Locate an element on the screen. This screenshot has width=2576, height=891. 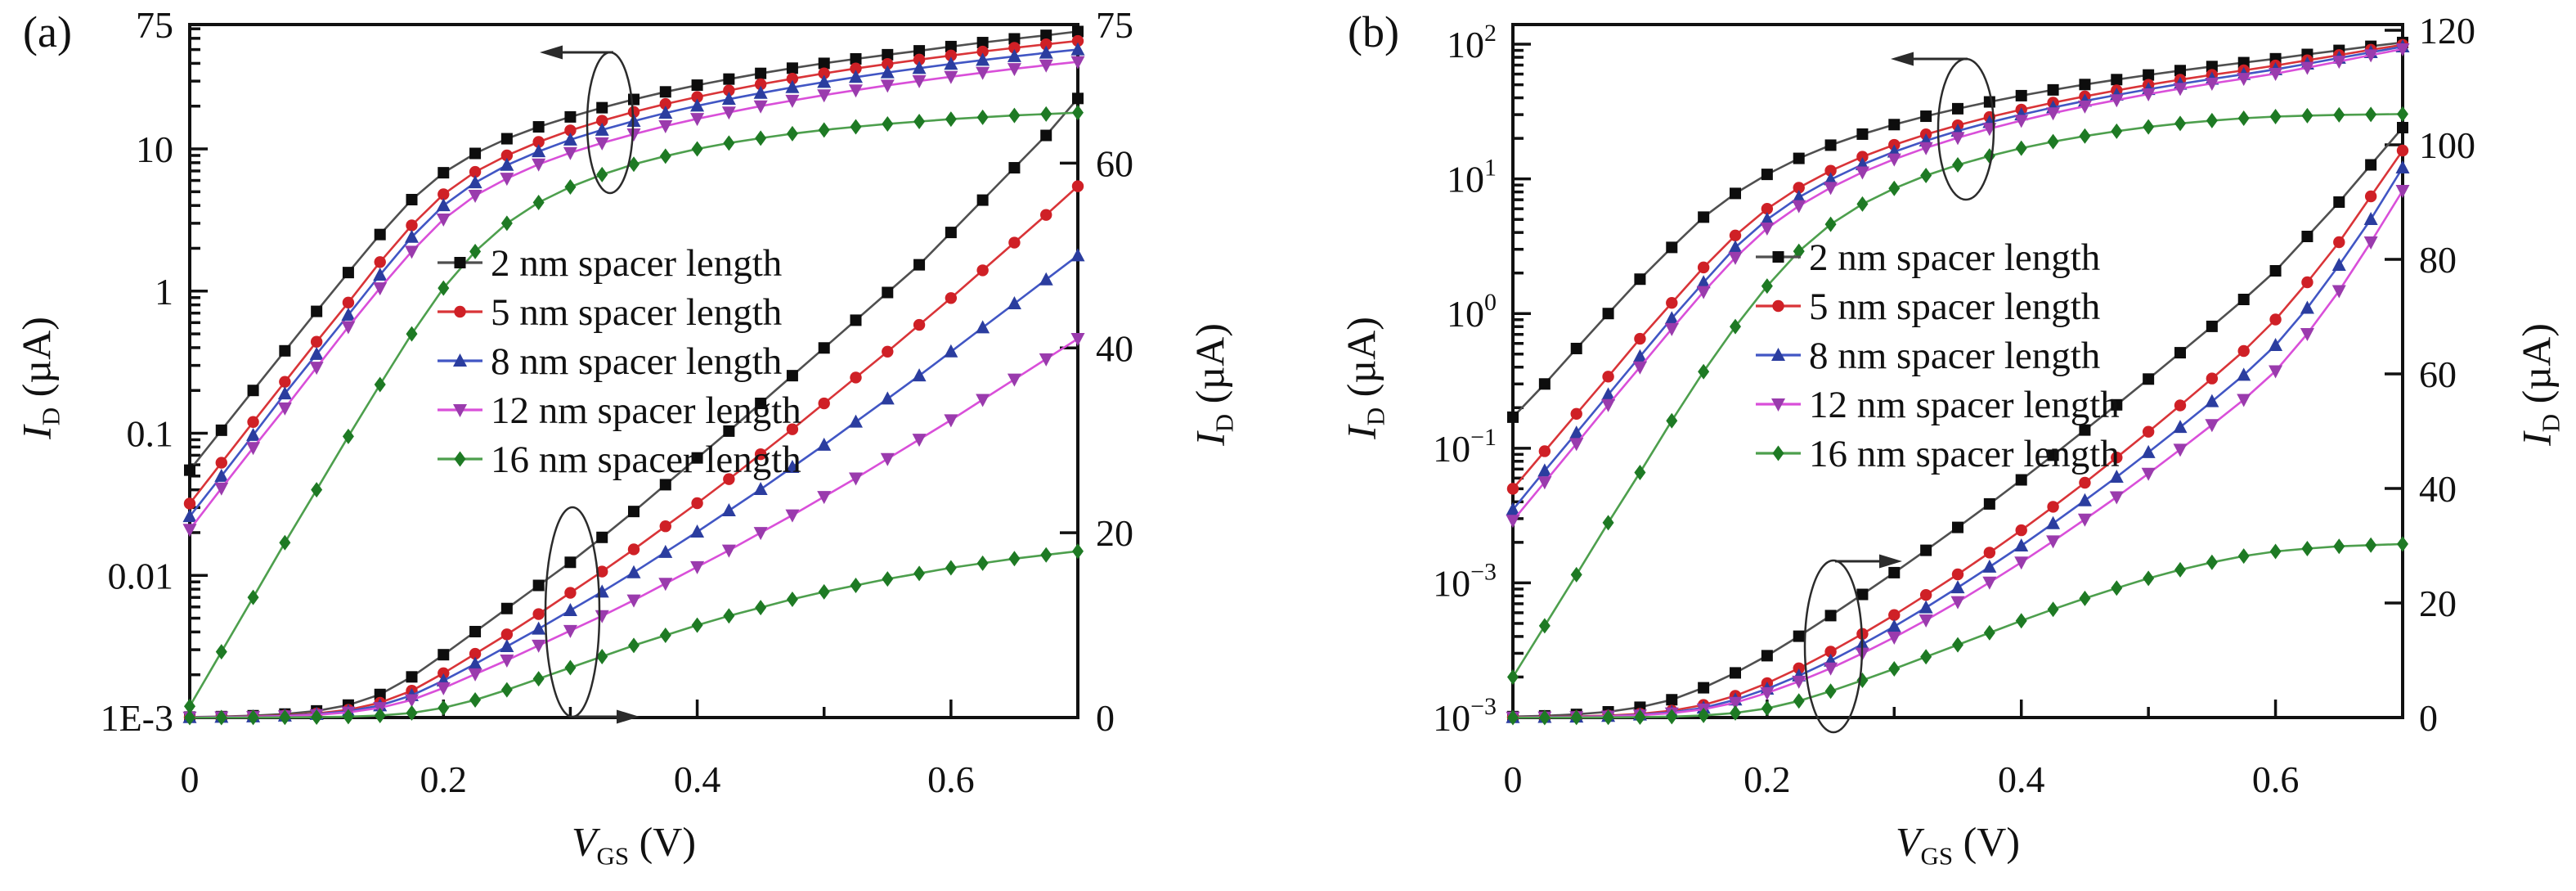
legend-item-8nm: 8 nm spacer length is located at coordinates (610, 362).